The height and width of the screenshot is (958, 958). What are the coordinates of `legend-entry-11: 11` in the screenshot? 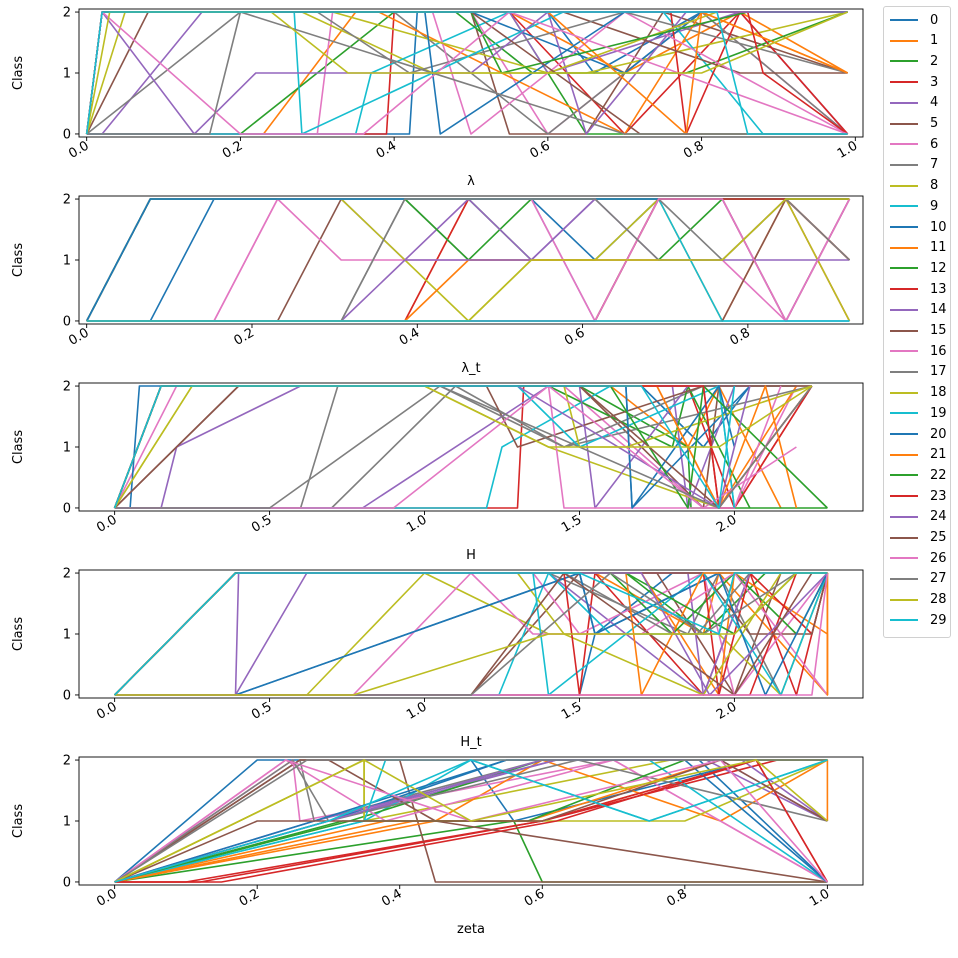 It's located at (918, 248).